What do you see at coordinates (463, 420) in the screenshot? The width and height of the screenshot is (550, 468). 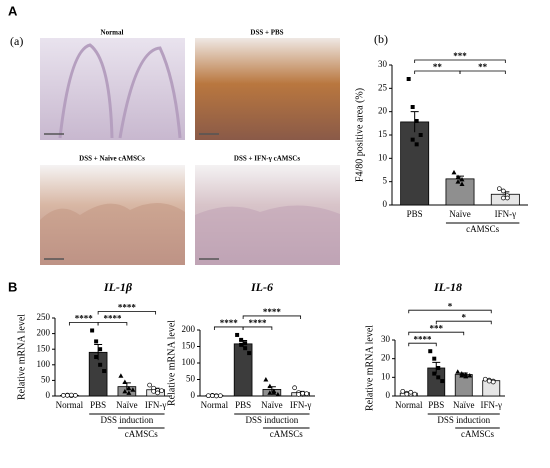 I see `group-label: DSS induction` at bounding box center [463, 420].